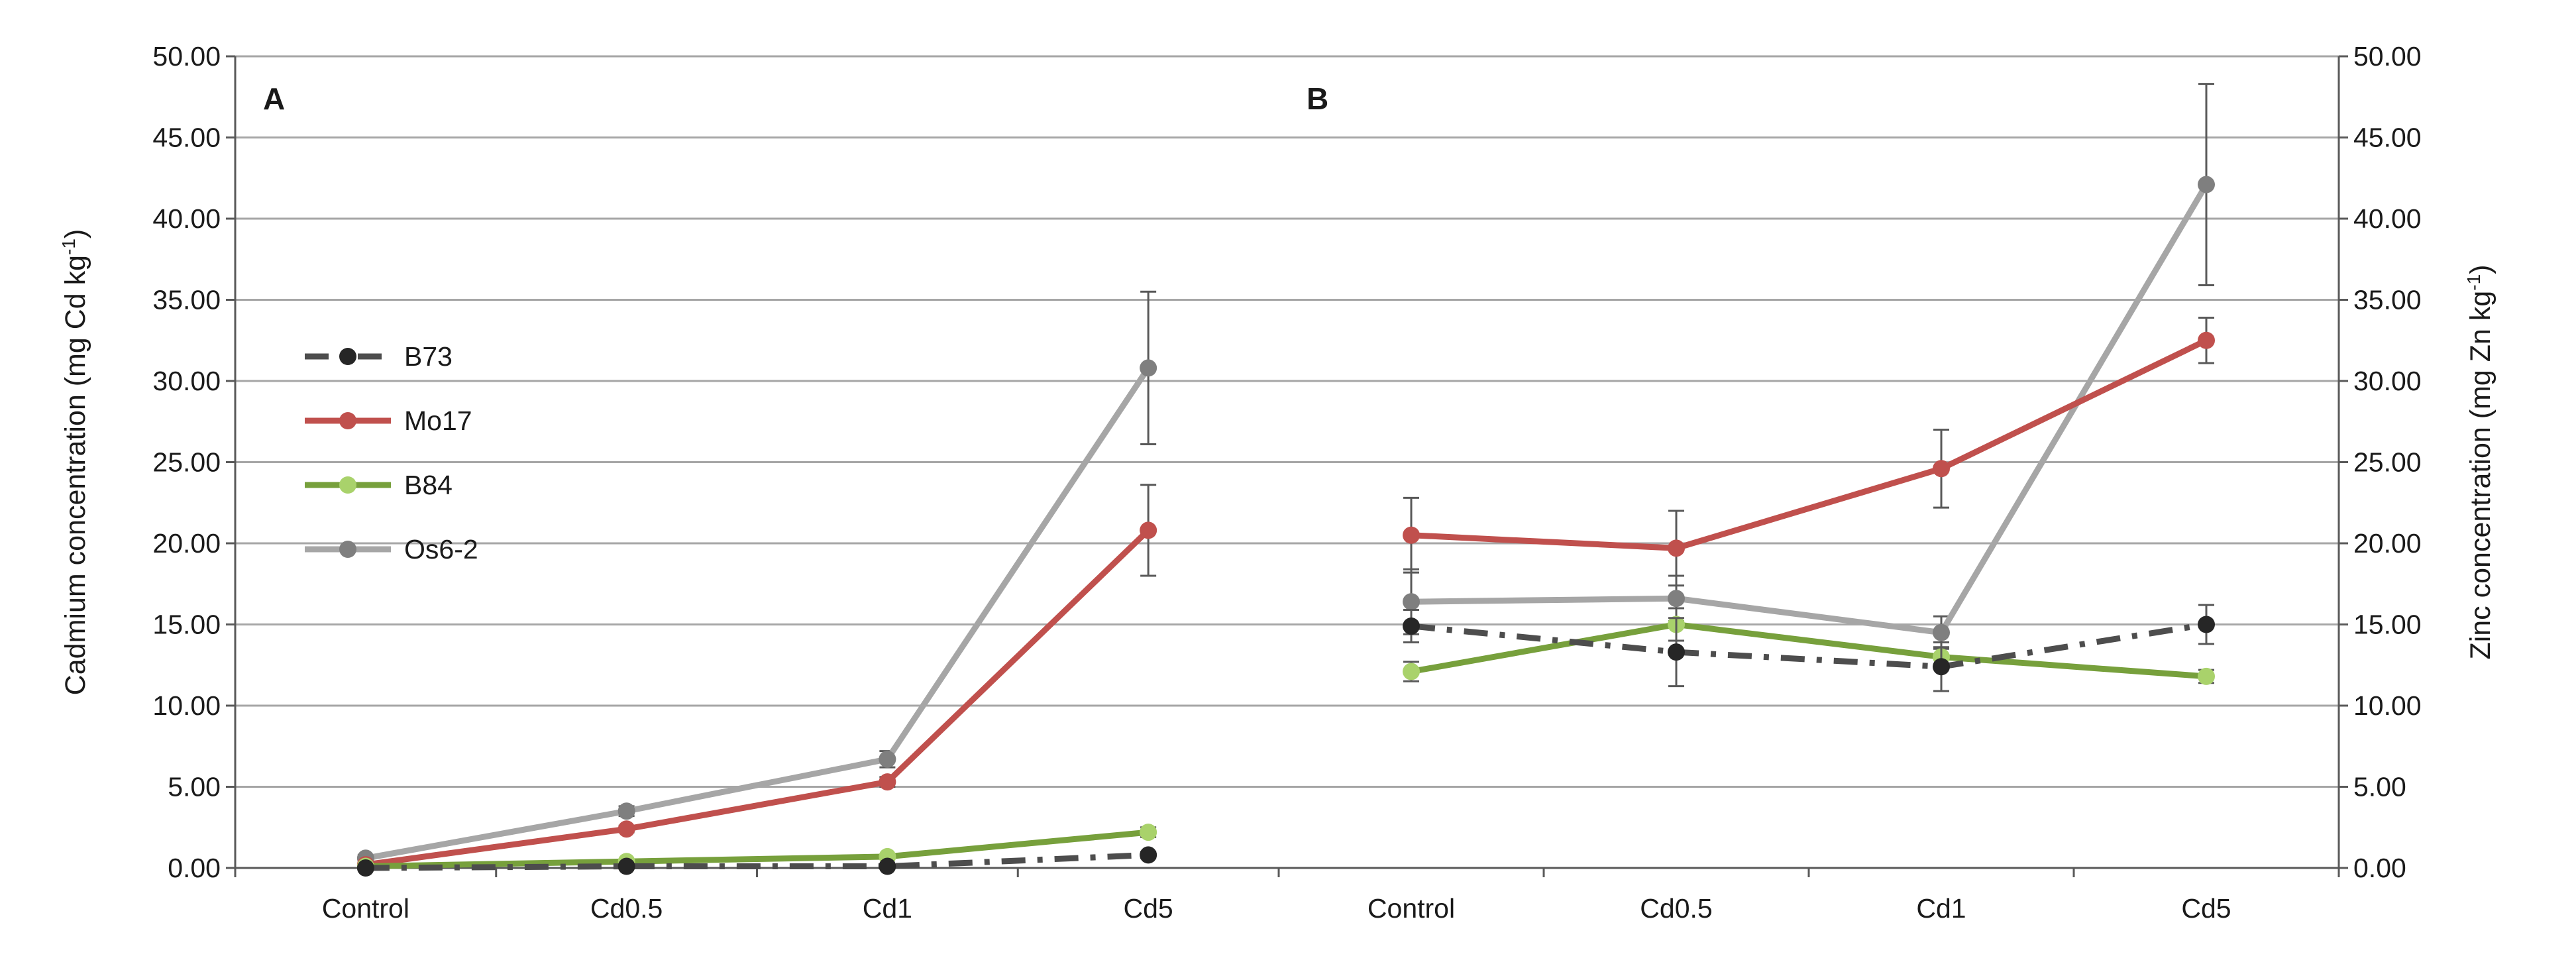  What do you see at coordinates (391, 549) in the screenshot?
I see `legend-item-os6-2: Os6-2` at bounding box center [391, 549].